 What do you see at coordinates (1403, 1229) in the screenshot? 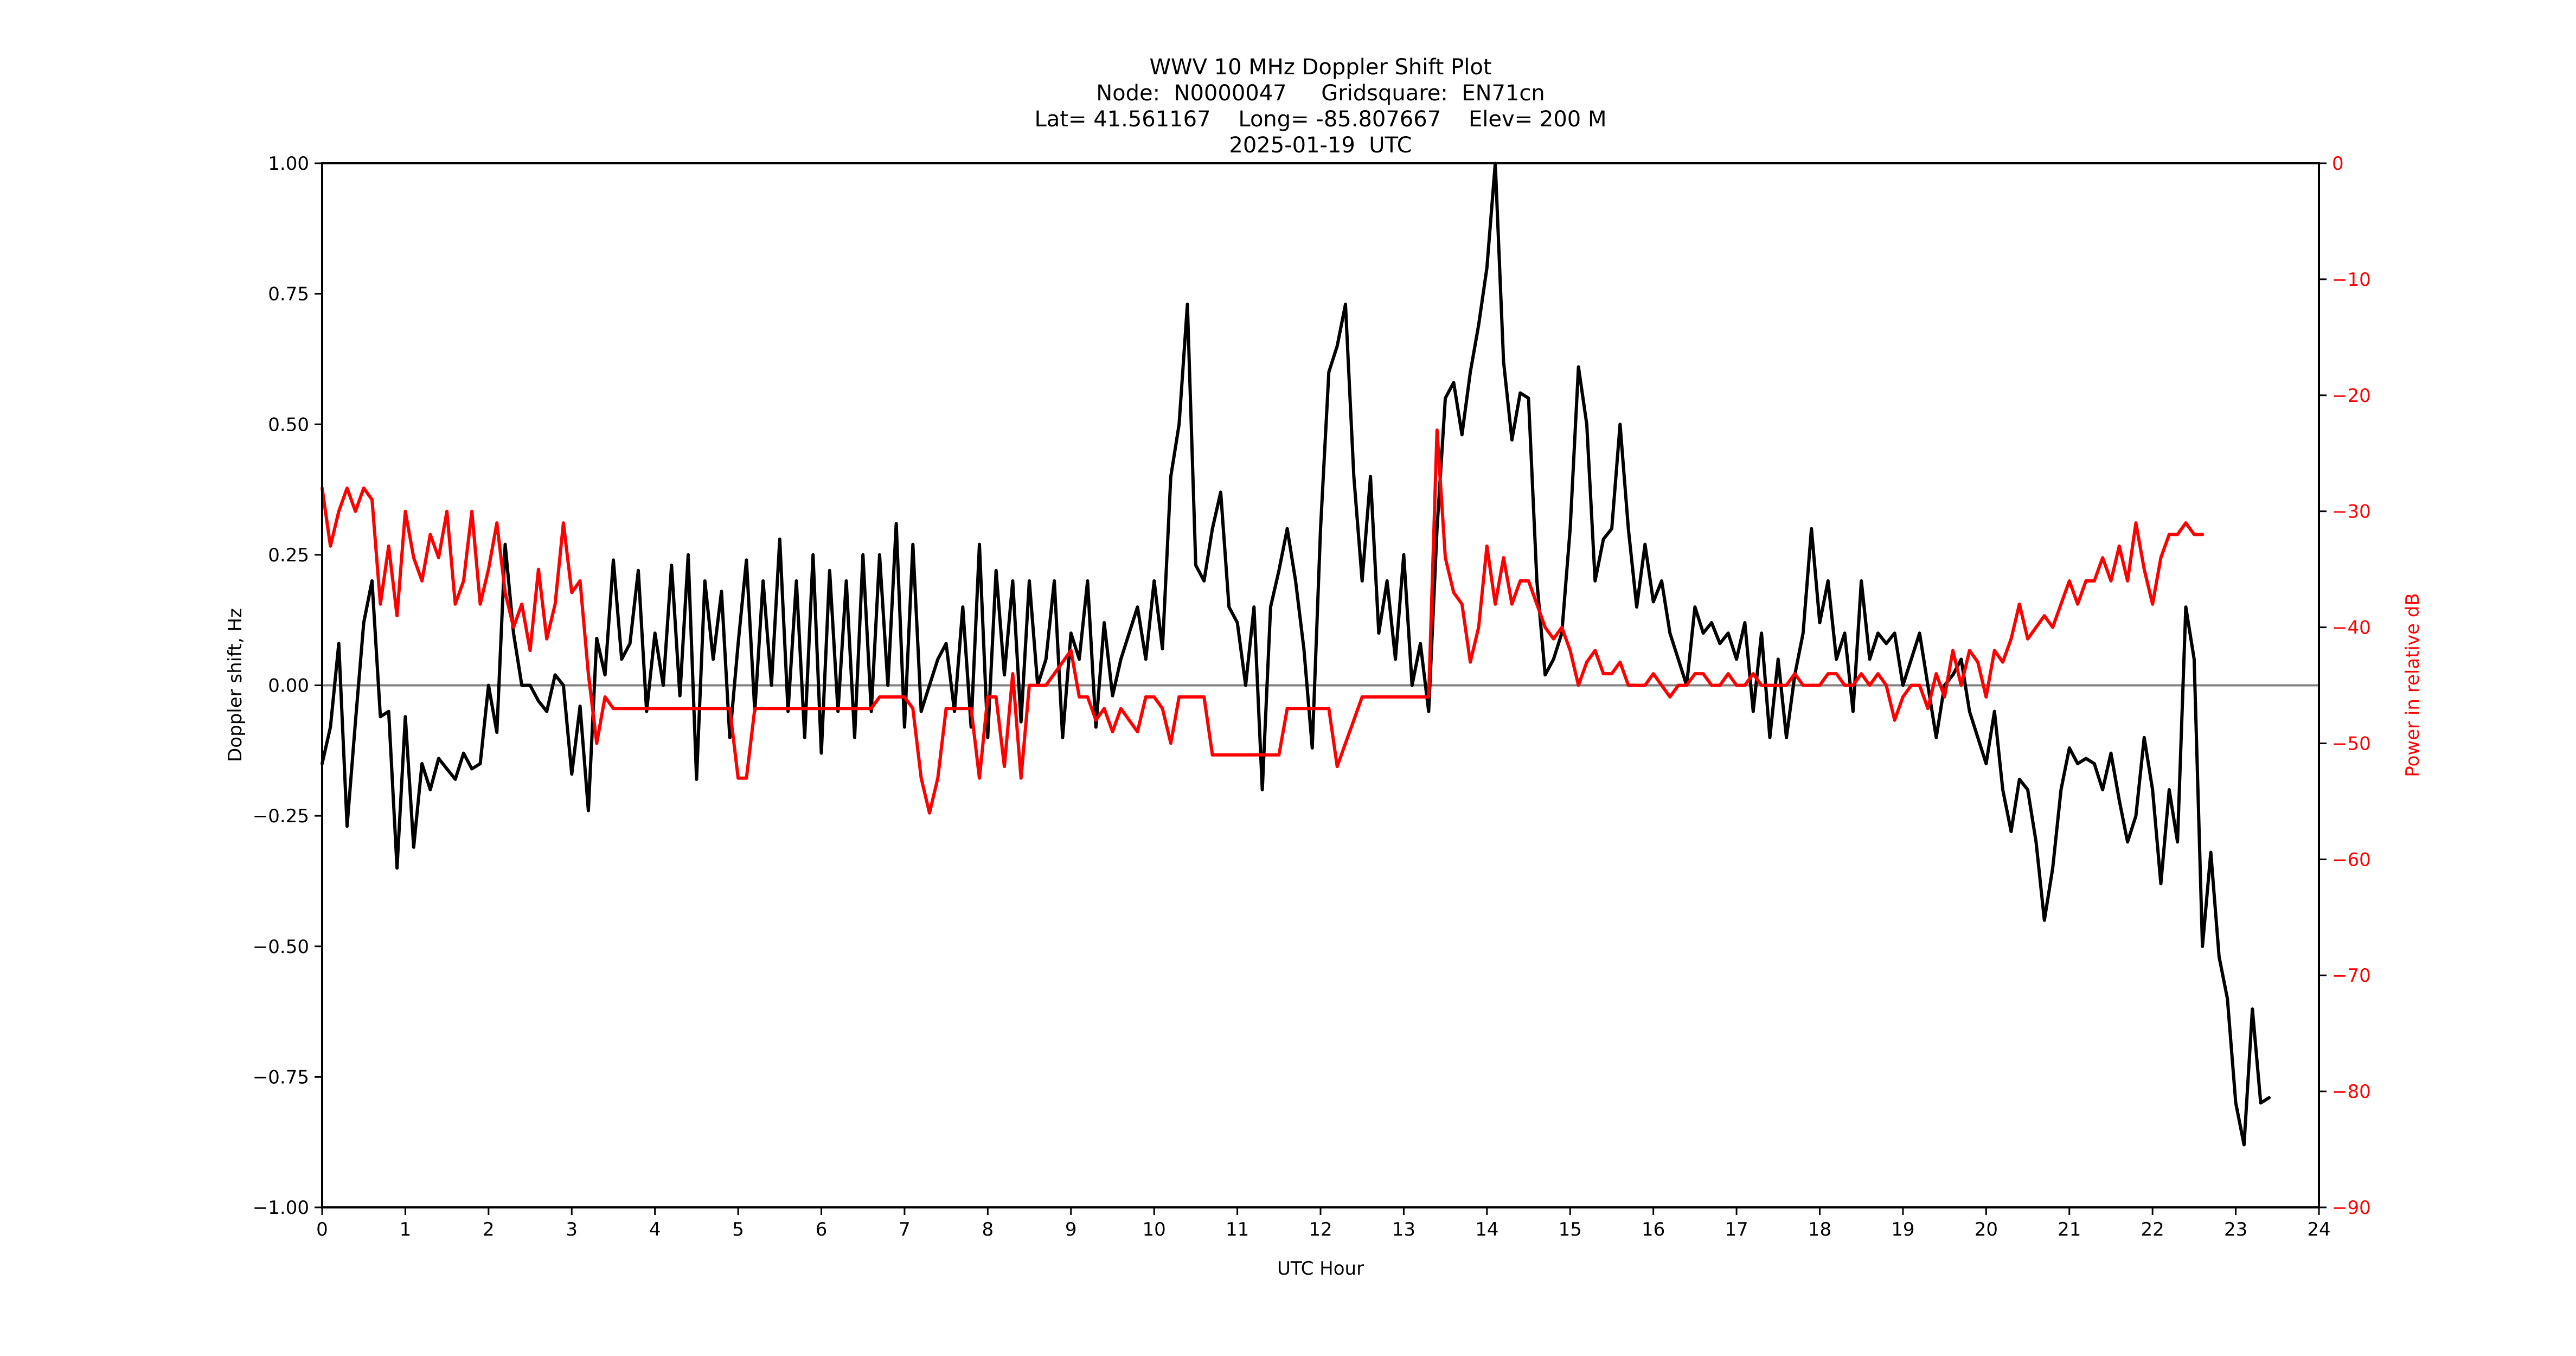
I see `x-tick-label: 13` at bounding box center [1403, 1229].